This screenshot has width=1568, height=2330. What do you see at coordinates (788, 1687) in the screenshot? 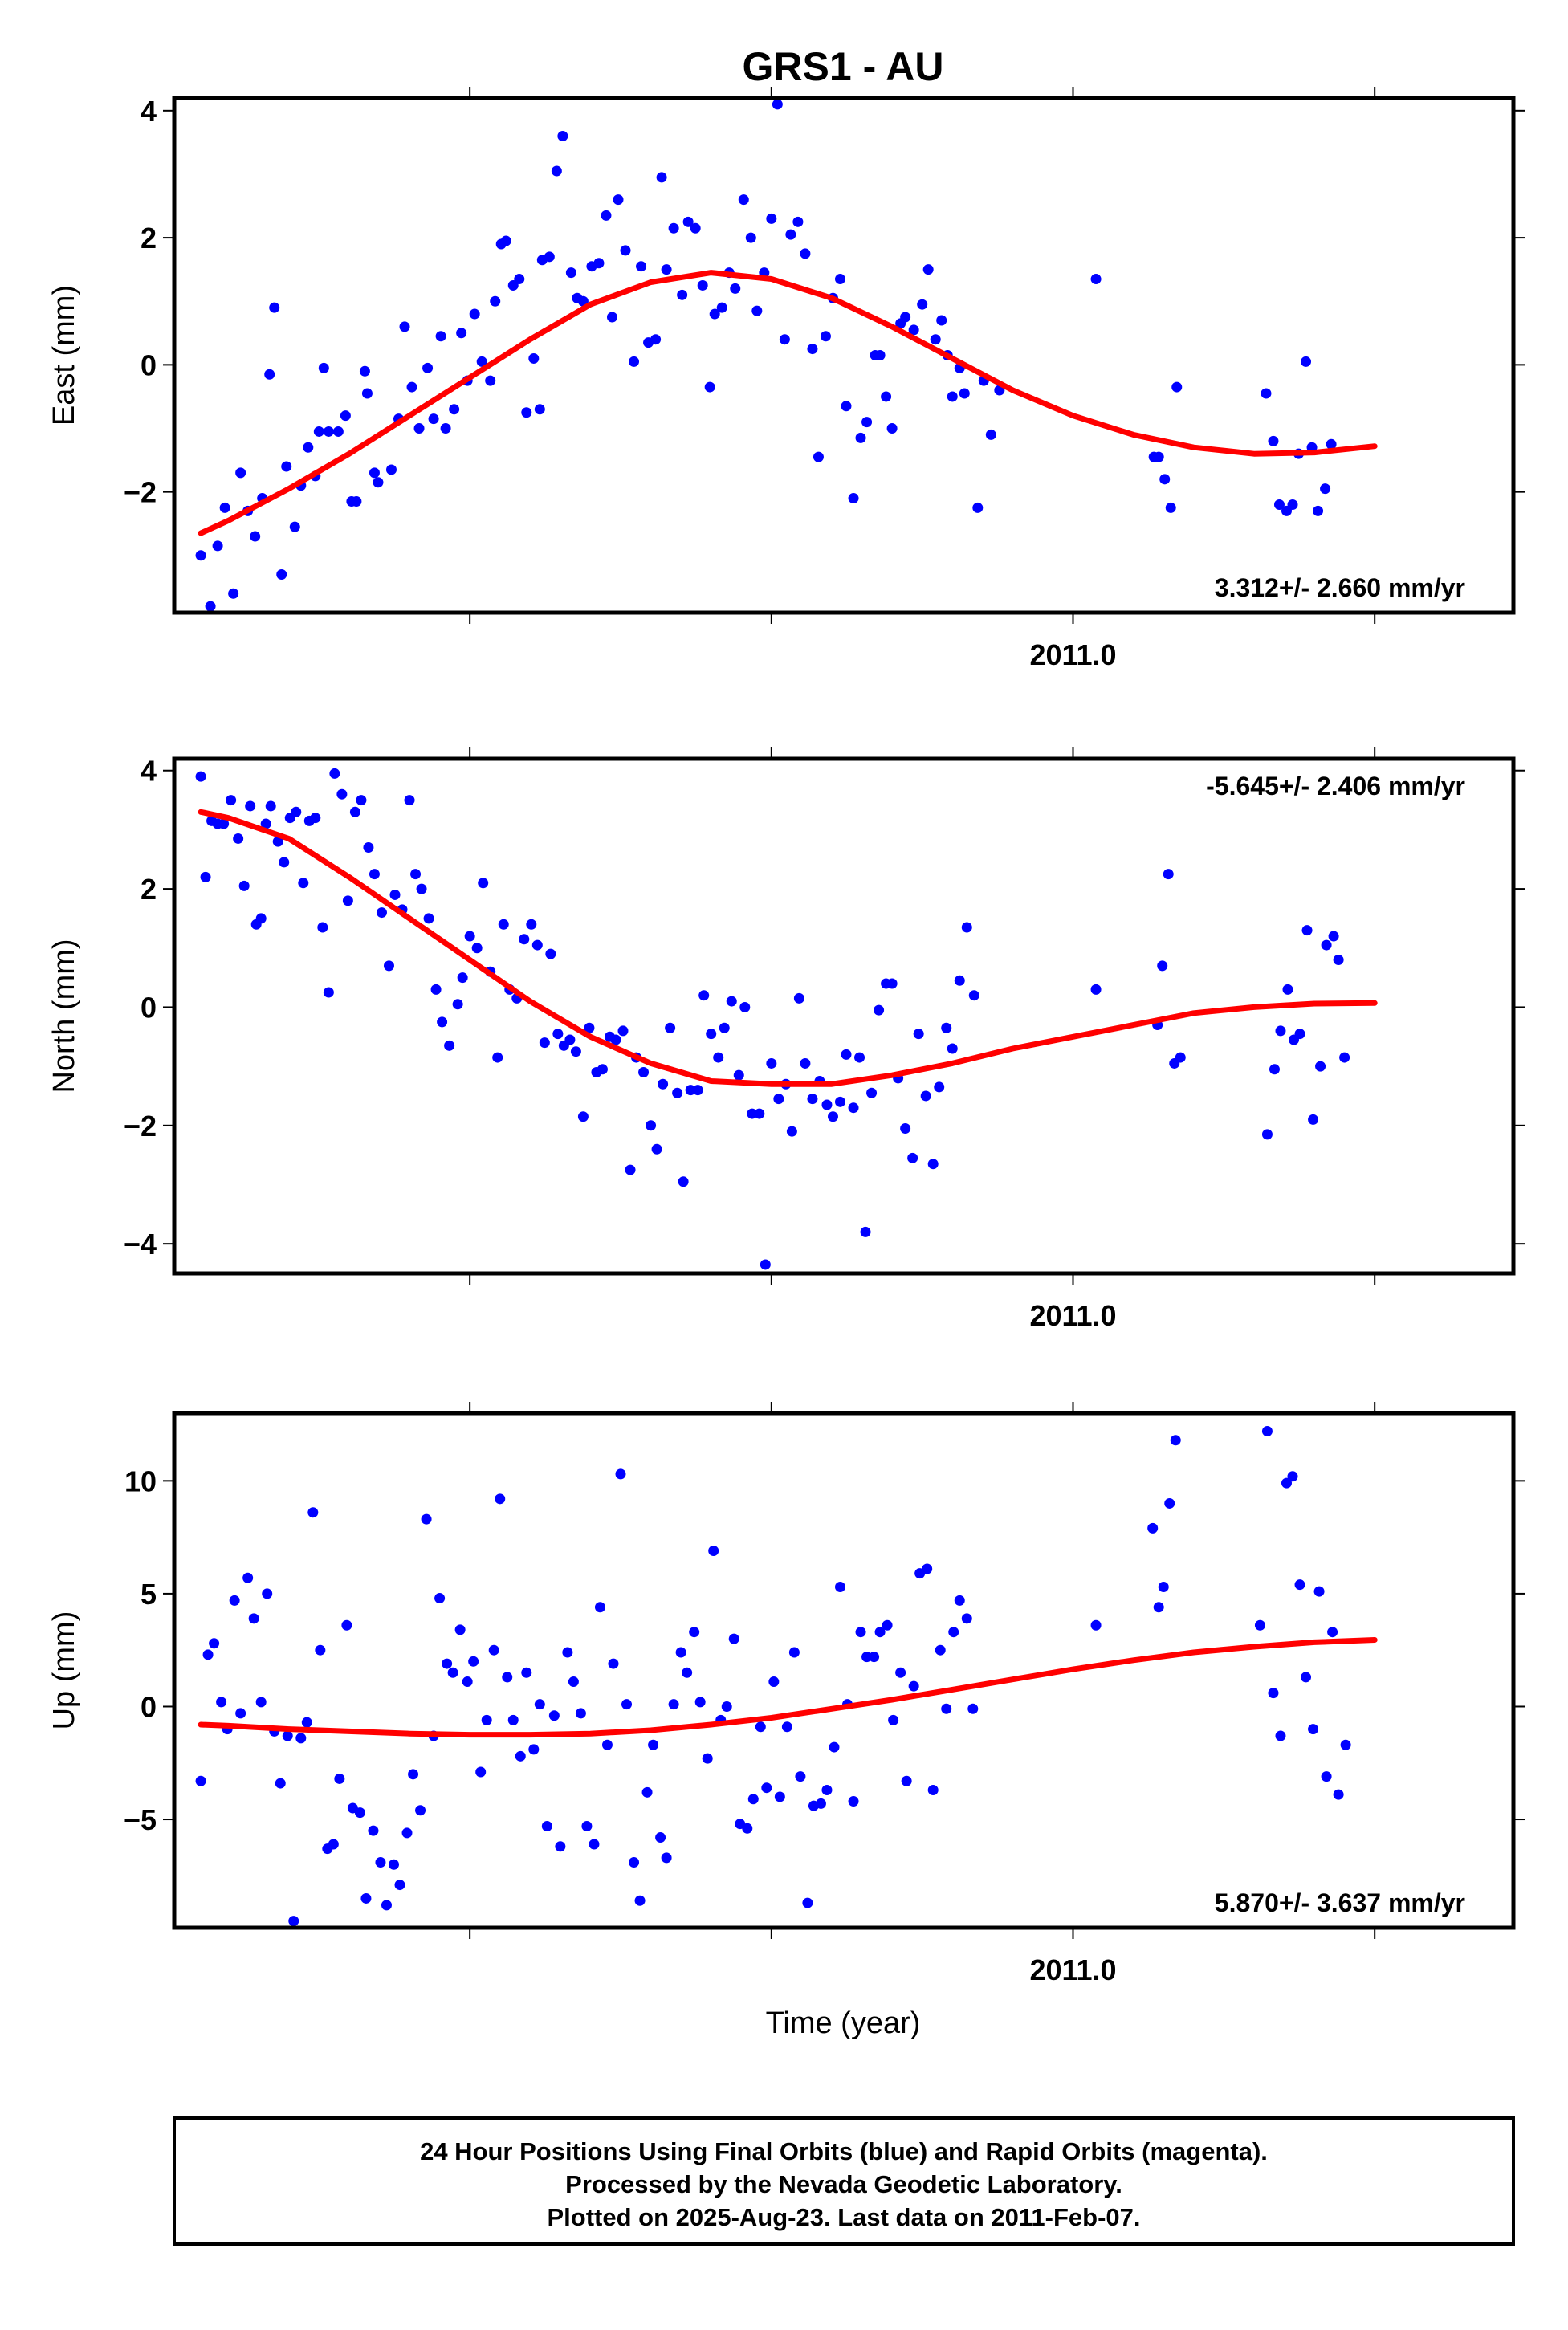
I see `fit-curve` at bounding box center [788, 1687].